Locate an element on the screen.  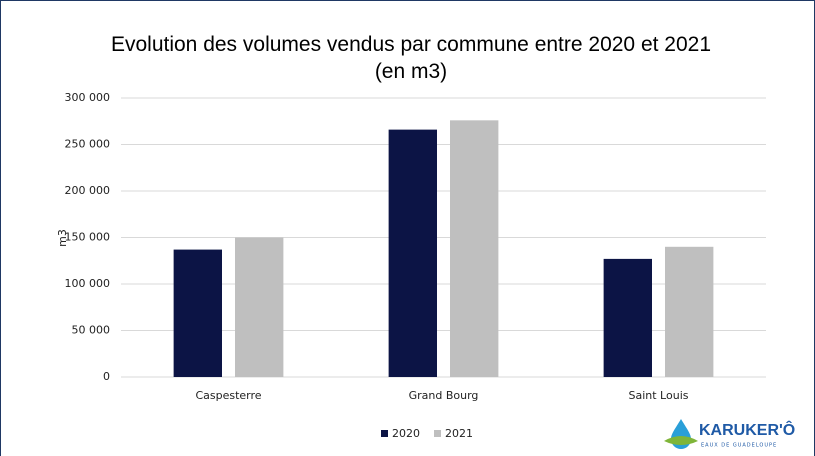
y-tick-label: 200 000 is located at coordinates (88, 190).